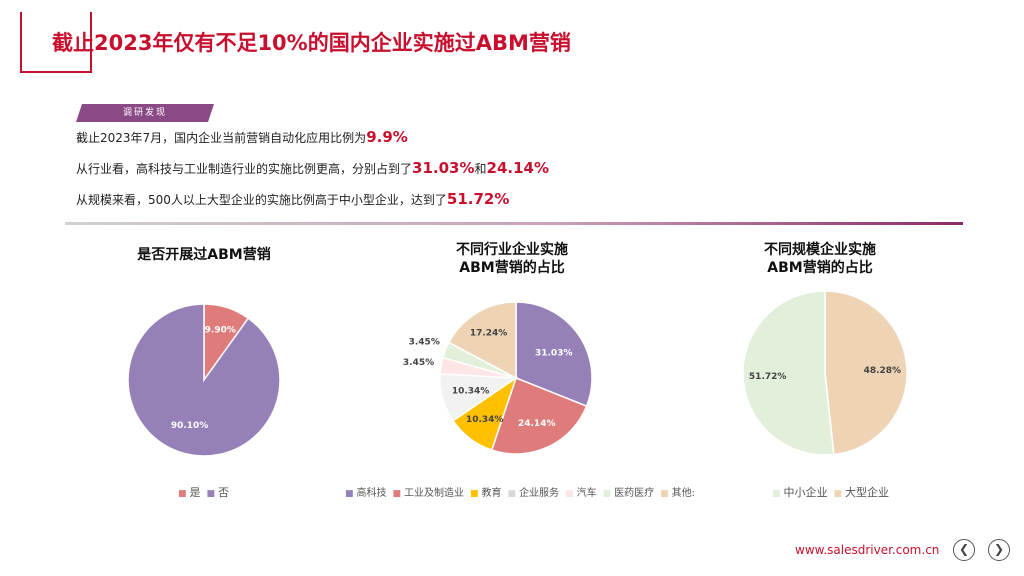  Describe the element at coordinates (190, 426) in the screenshot. I see `data-label-否: 90.10%` at that location.